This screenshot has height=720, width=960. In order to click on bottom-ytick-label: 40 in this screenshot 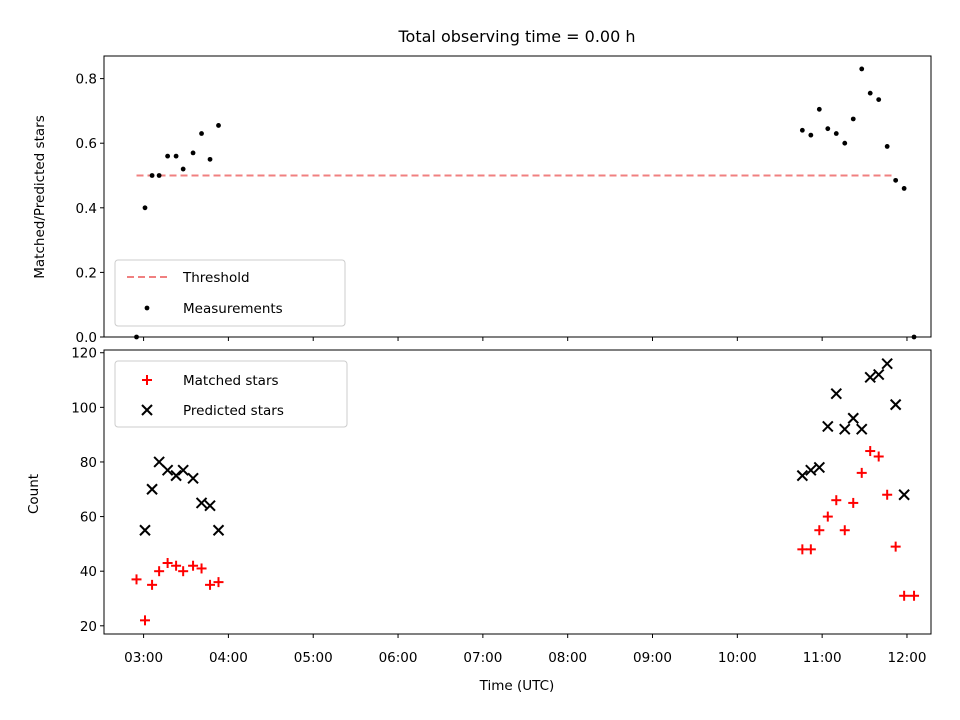, I will do `click(88, 572)`.